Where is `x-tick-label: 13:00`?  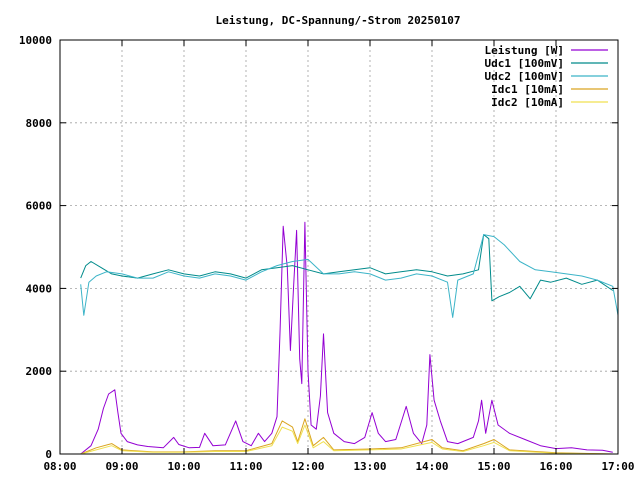 x-tick-label: 13:00 is located at coordinates (369, 466).